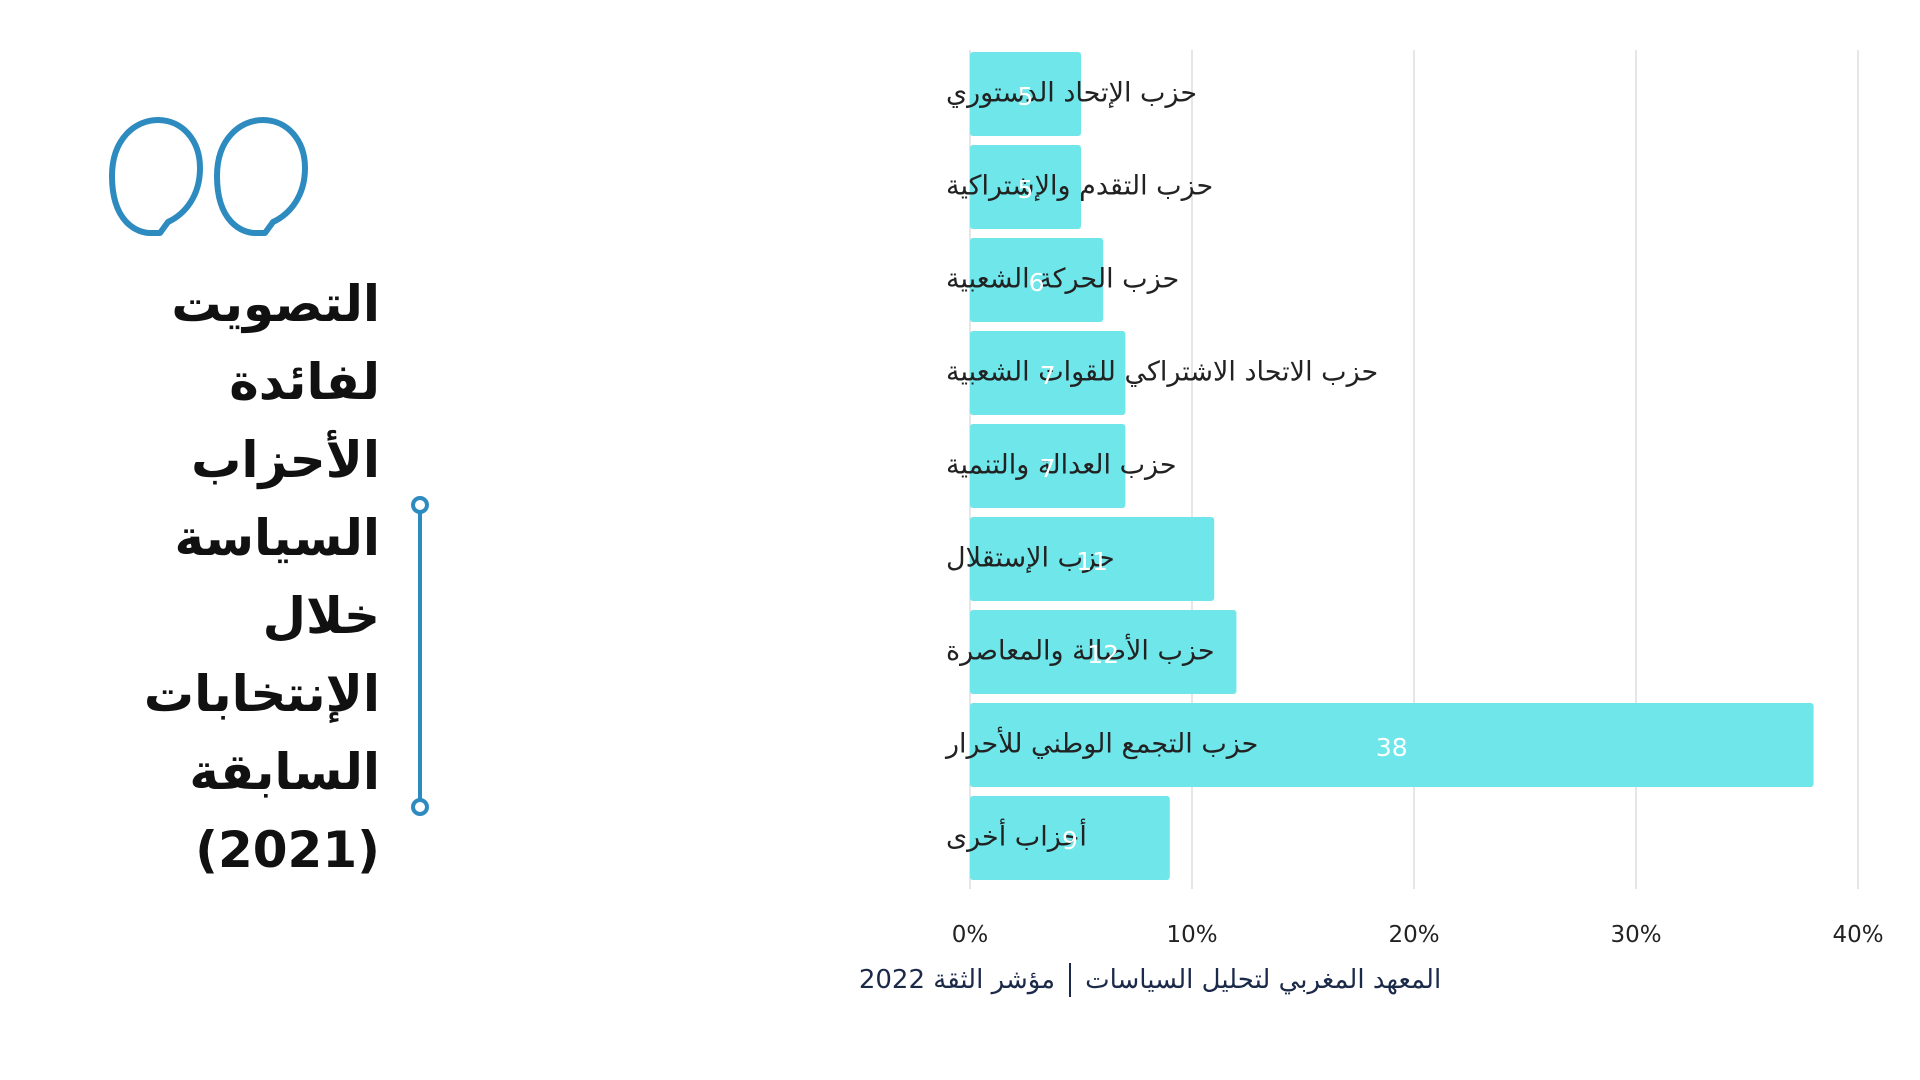 The image size is (1920, 1080). I want to click on decorations, so click(269, 466).